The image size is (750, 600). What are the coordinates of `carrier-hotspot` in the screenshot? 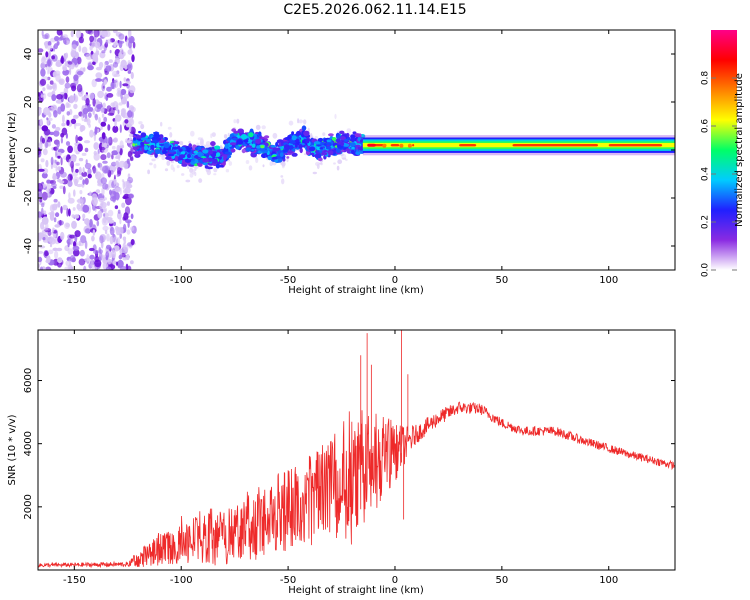 It's located at (555, 145).